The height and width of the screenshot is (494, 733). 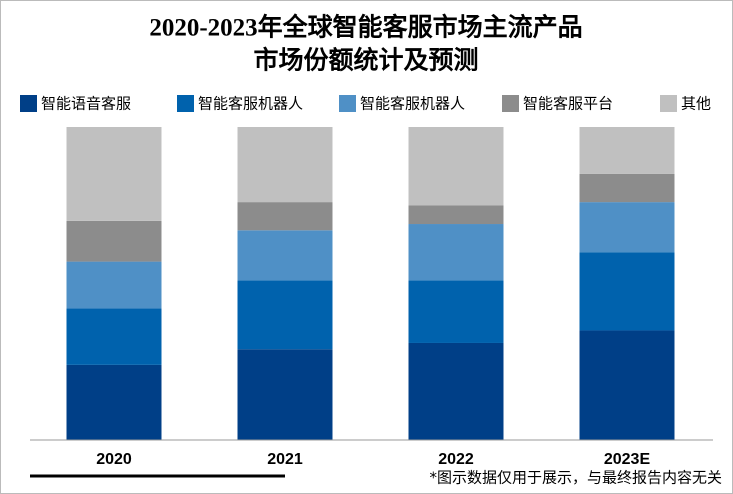 I want to click on x-tick-label: 2022, so click(x=456, y=459).